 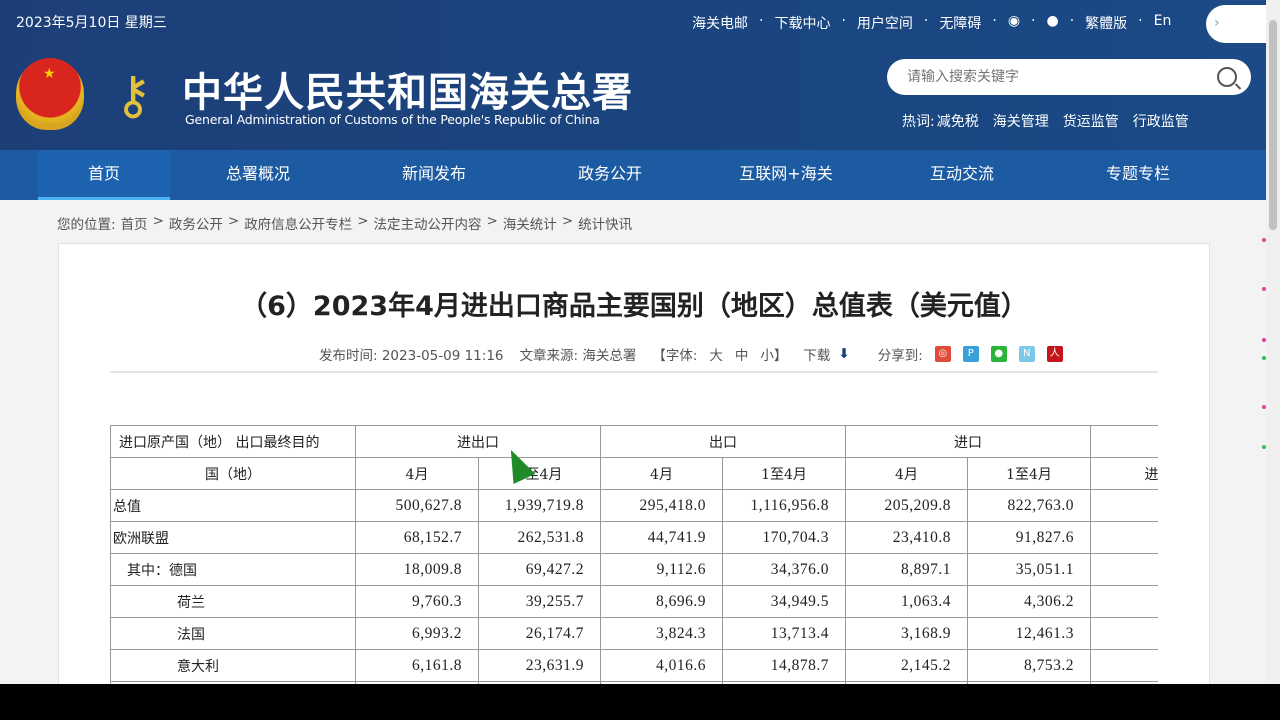 What do you see at coordinates (1014, 21) in the screenshot?
I see `weibo-icon: ◉` at bounding box center [1014, 21].